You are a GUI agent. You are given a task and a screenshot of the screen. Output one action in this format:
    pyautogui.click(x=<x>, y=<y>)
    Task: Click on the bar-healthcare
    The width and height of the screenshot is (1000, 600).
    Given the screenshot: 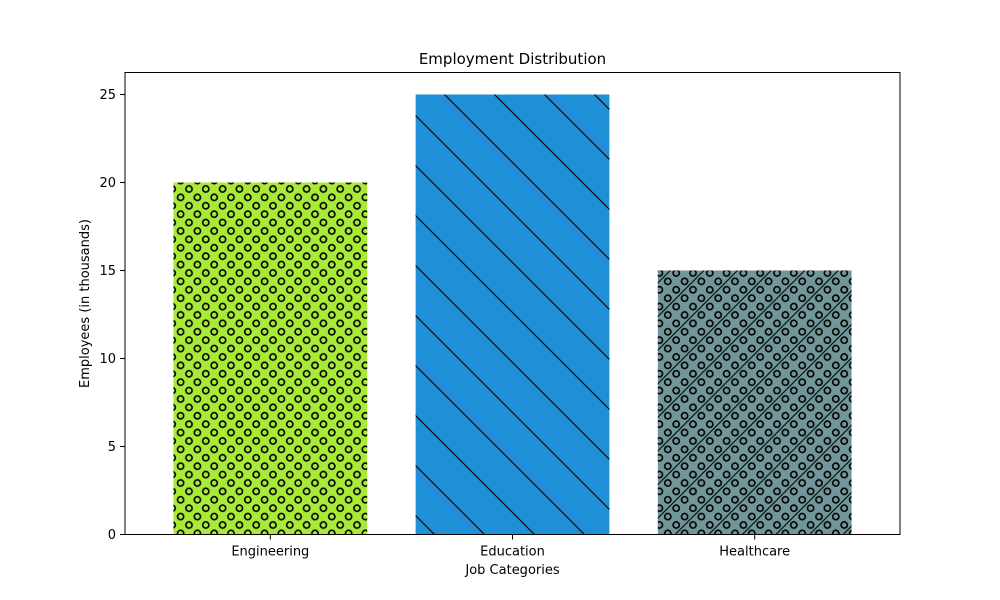 What is the action you would take?
    pyautogui.click(x=754, y=402)
    